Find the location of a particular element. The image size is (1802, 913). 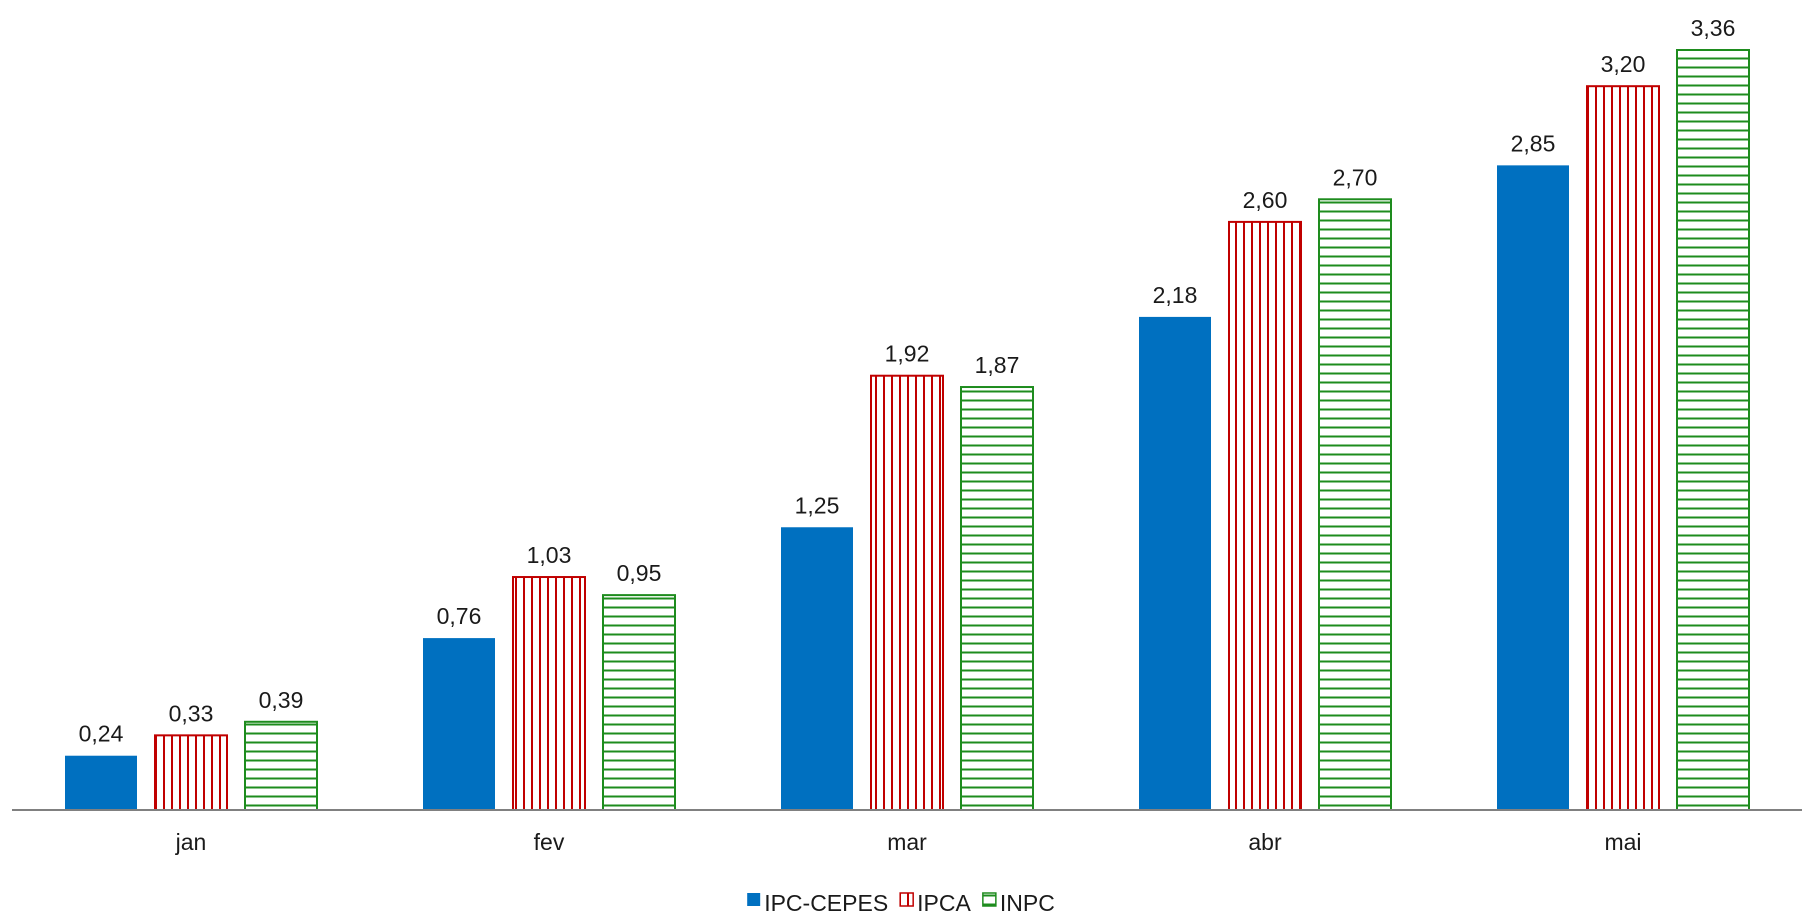

category-label-mai: mai is located at coordinates (1622, 842).